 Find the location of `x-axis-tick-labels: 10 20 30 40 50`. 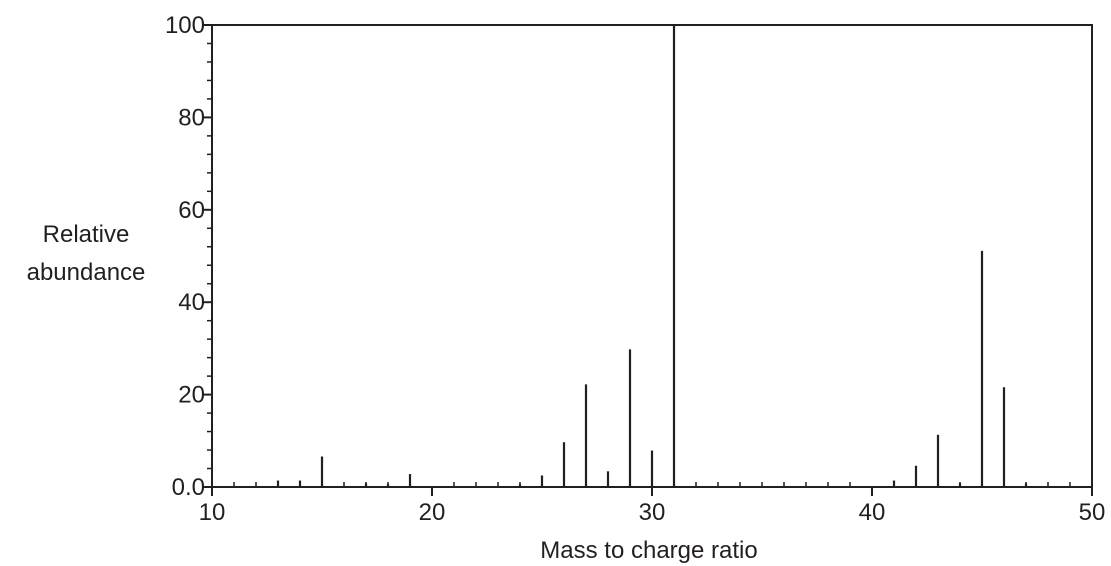

x-axis-tick-labels: 10 20 30 40 50 is located at coordinates (652, 512).